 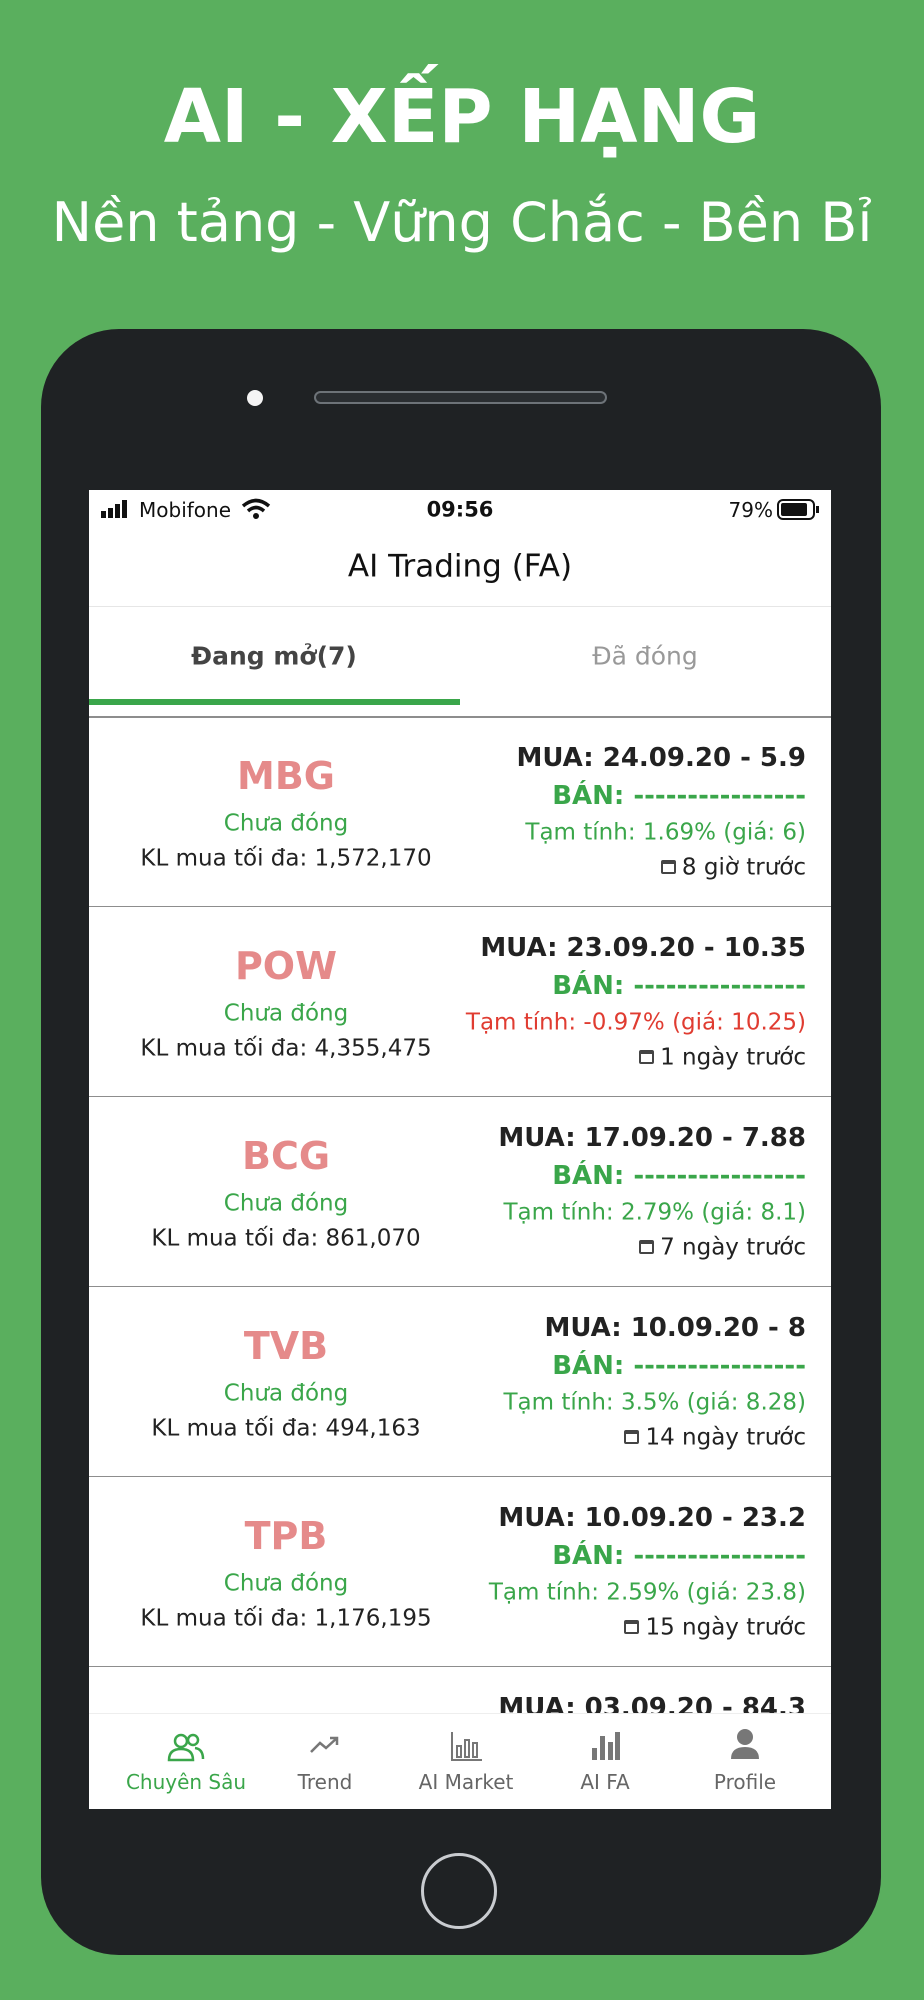 What do you see at coordinates (114, 509) in the screenshot?
I see `signal-icon` at bounding box center [114, 509].